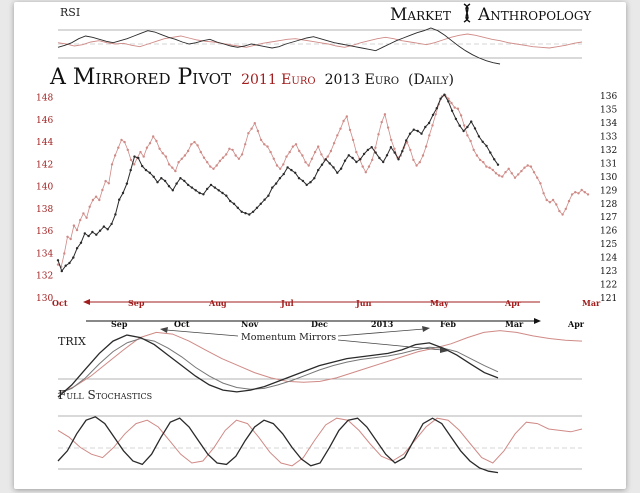 The image size is (640, 493). Describe the element at coordinates (426, 329) in the screenshot. I see `annotation-arrowhead-right` at that location.